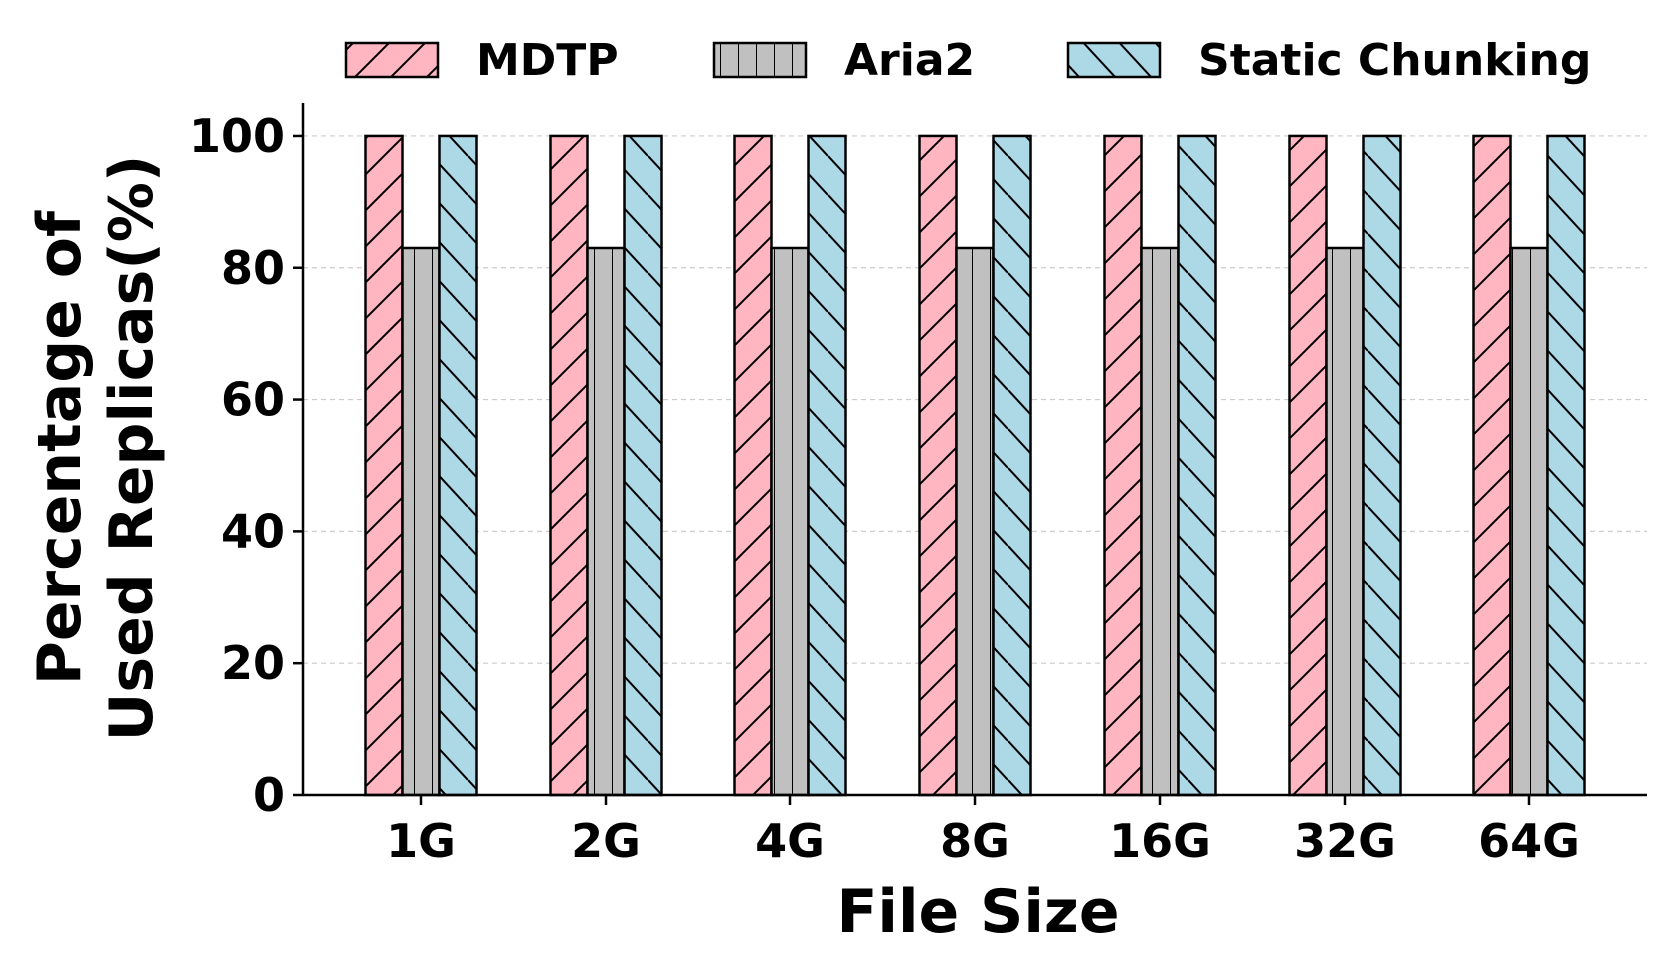 The width and height of the screenshot is (1662, 962). Describe the element at coordinates (253, 268) in the screenshot. I see `y-tick-label: 80` at that location.